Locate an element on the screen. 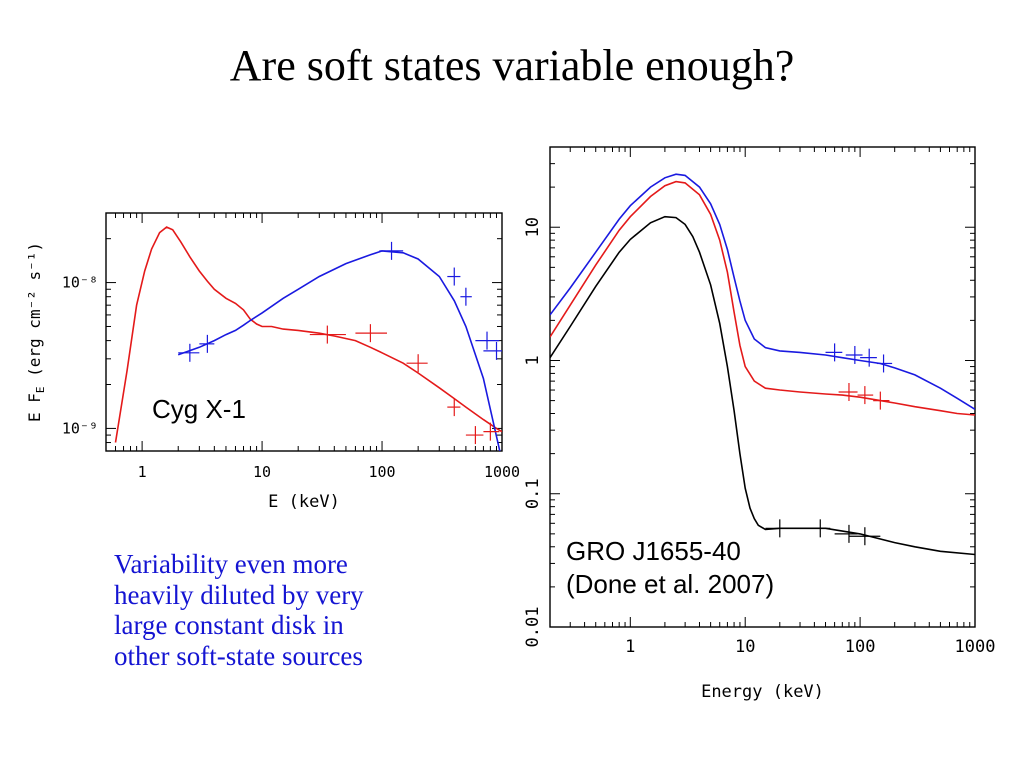  chart-annotation: GRO J1655-40 is located at coordinates (653, 551).